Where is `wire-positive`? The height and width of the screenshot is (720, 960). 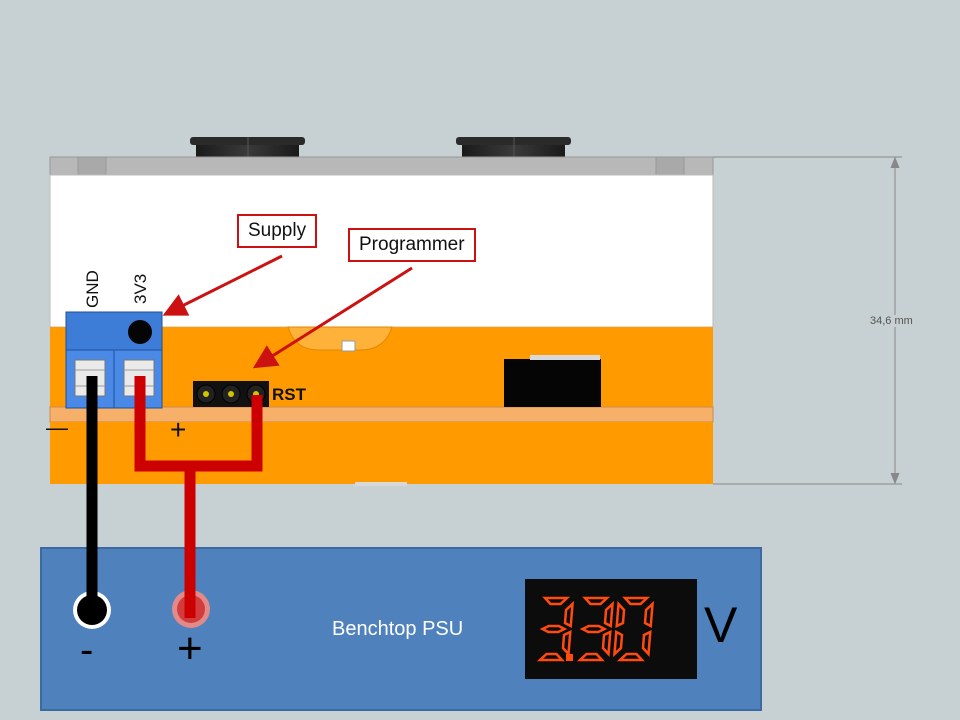
wire-positive is located at coordinates (198, 497).